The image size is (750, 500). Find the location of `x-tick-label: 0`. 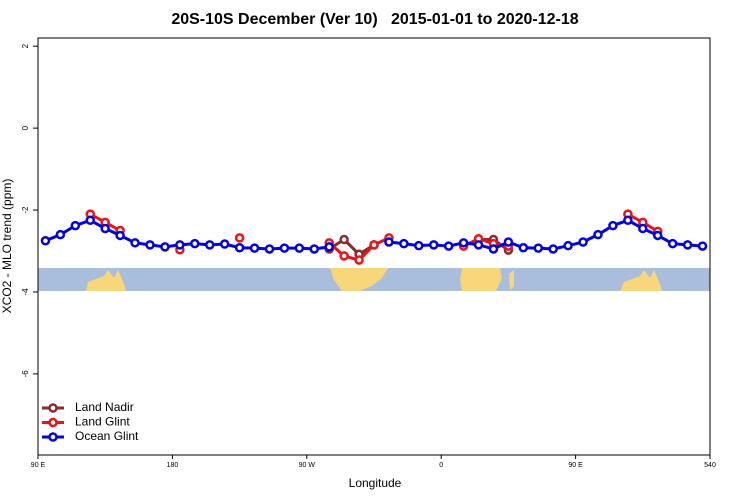

x-tick-label: 0 is located at coordinates (441, 465).